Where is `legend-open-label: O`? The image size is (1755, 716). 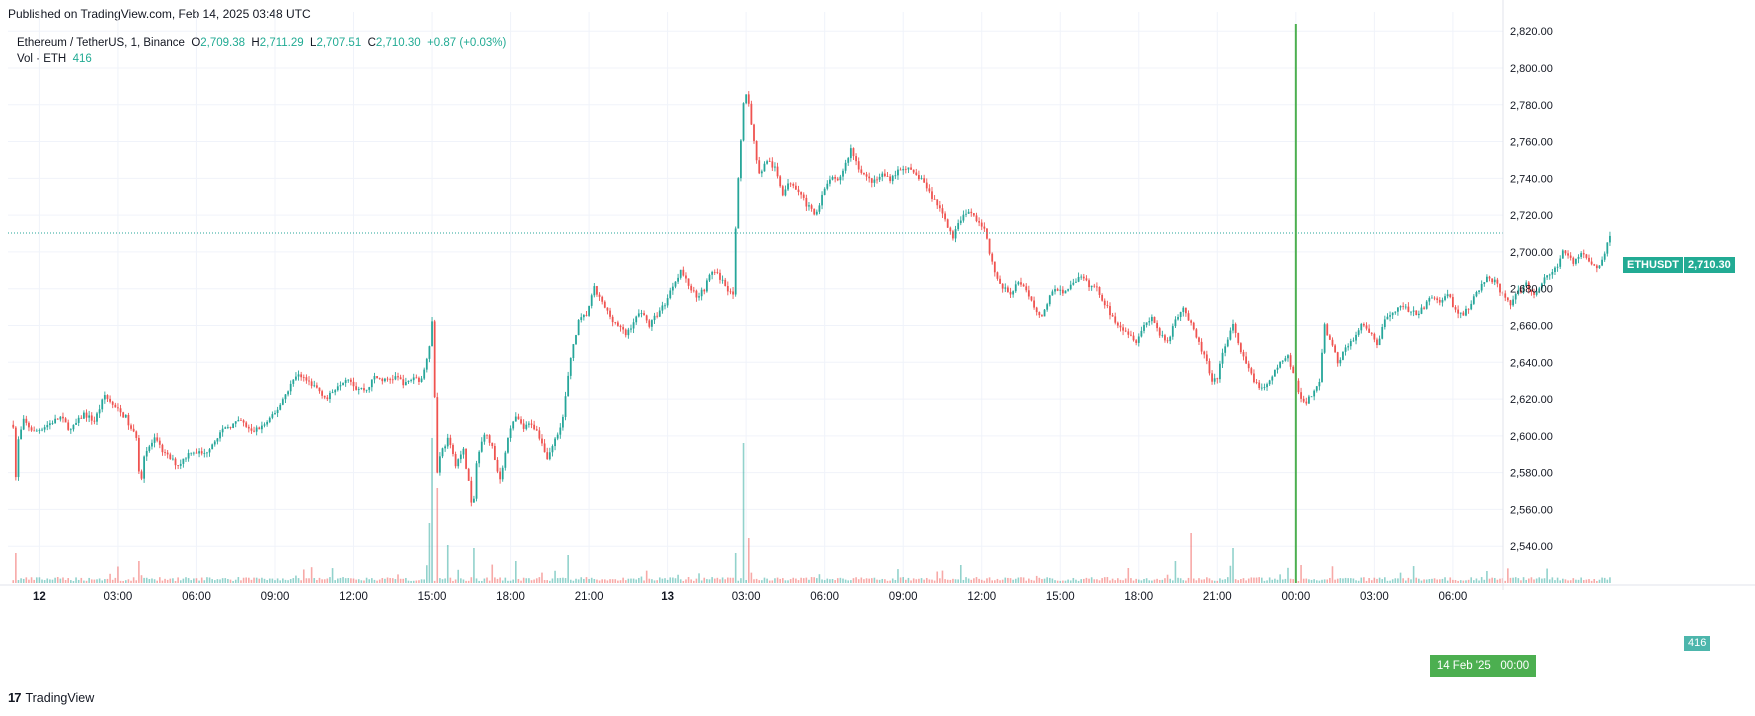
legend-open-label: O is located at coordinates (196, 43).